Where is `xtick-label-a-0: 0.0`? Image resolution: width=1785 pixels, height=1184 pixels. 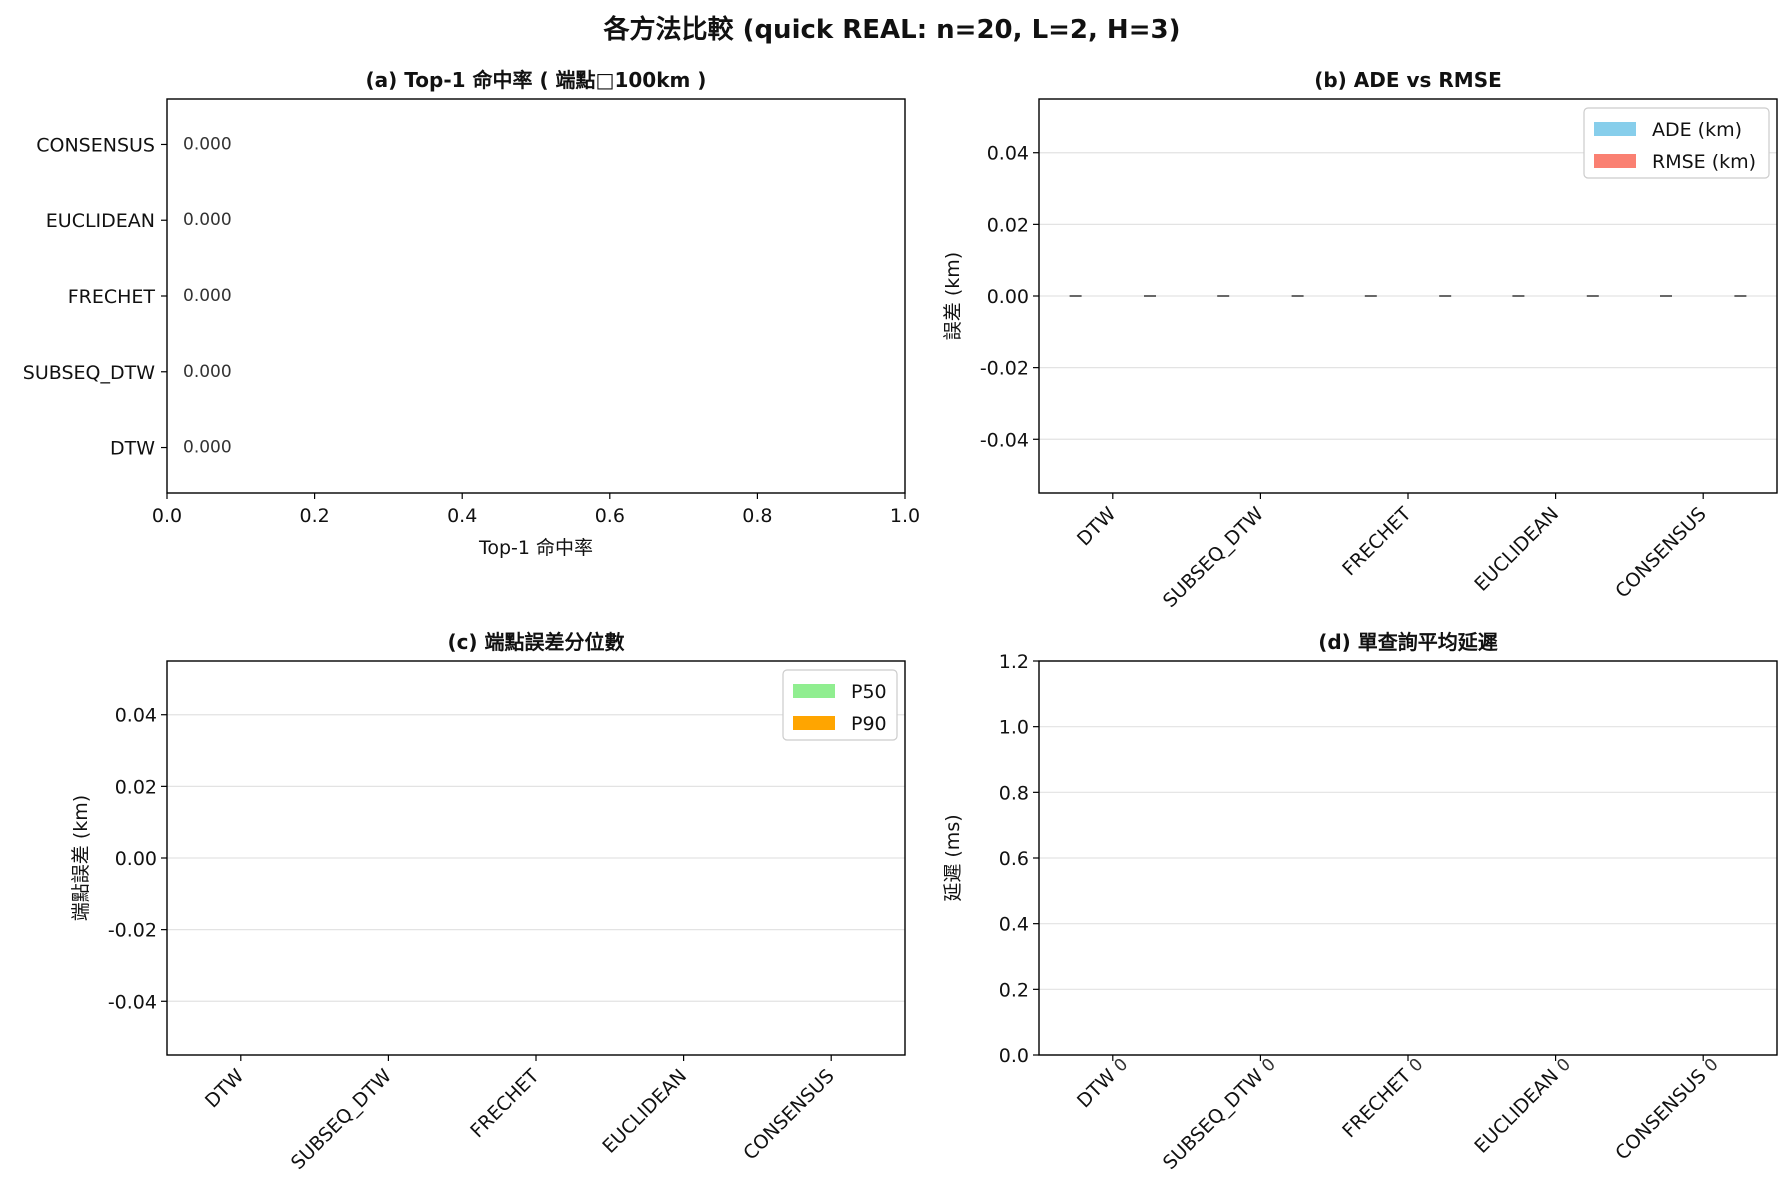
xtick-label-a-0: 0.0 is located at coordinates (167, 516).